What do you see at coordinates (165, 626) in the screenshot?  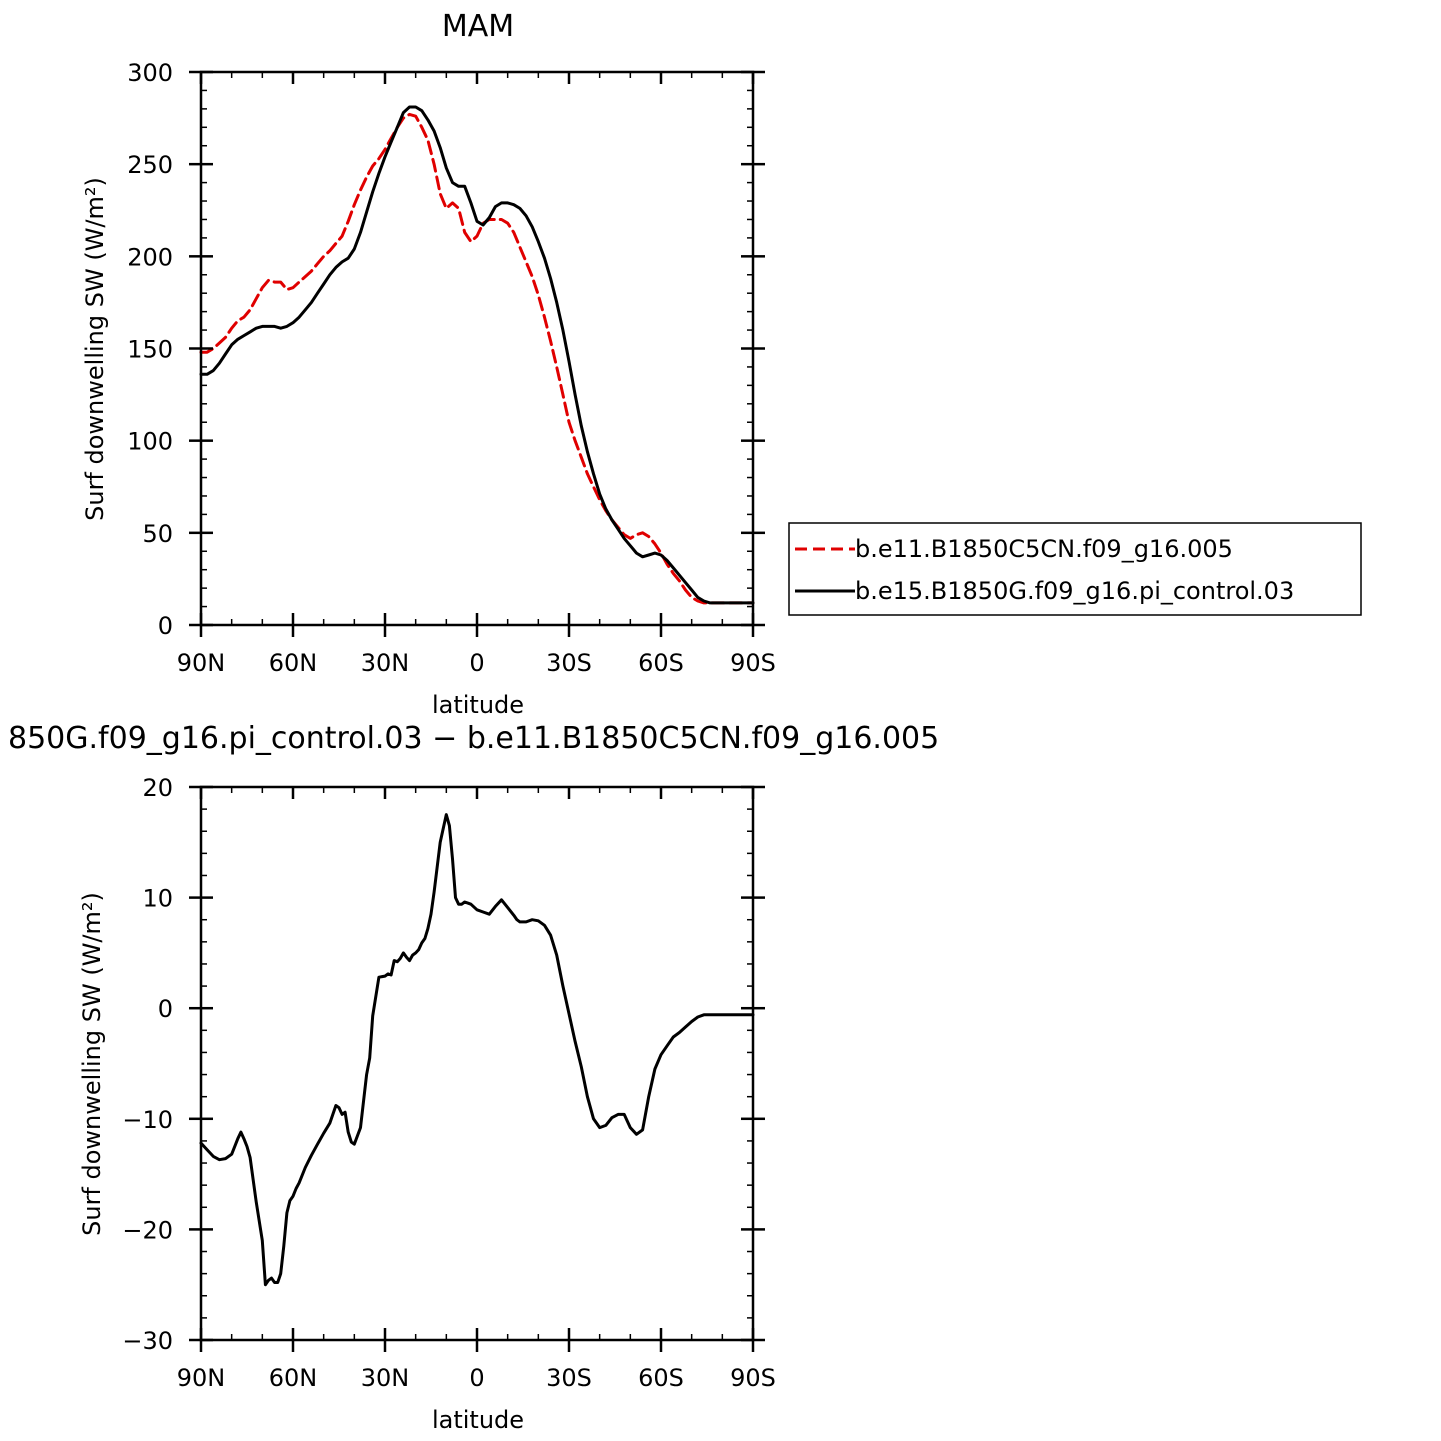 I see `upper-y-tick-label: 0` at bounding box center [165, 626].